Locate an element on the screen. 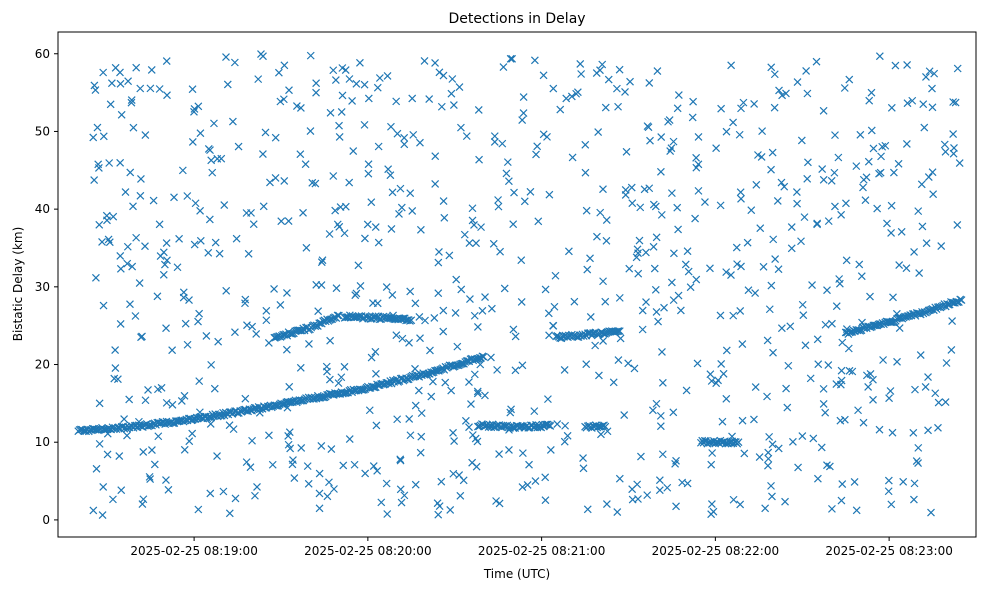  y-tick-label: 0 is located at coordinates (46, 520).